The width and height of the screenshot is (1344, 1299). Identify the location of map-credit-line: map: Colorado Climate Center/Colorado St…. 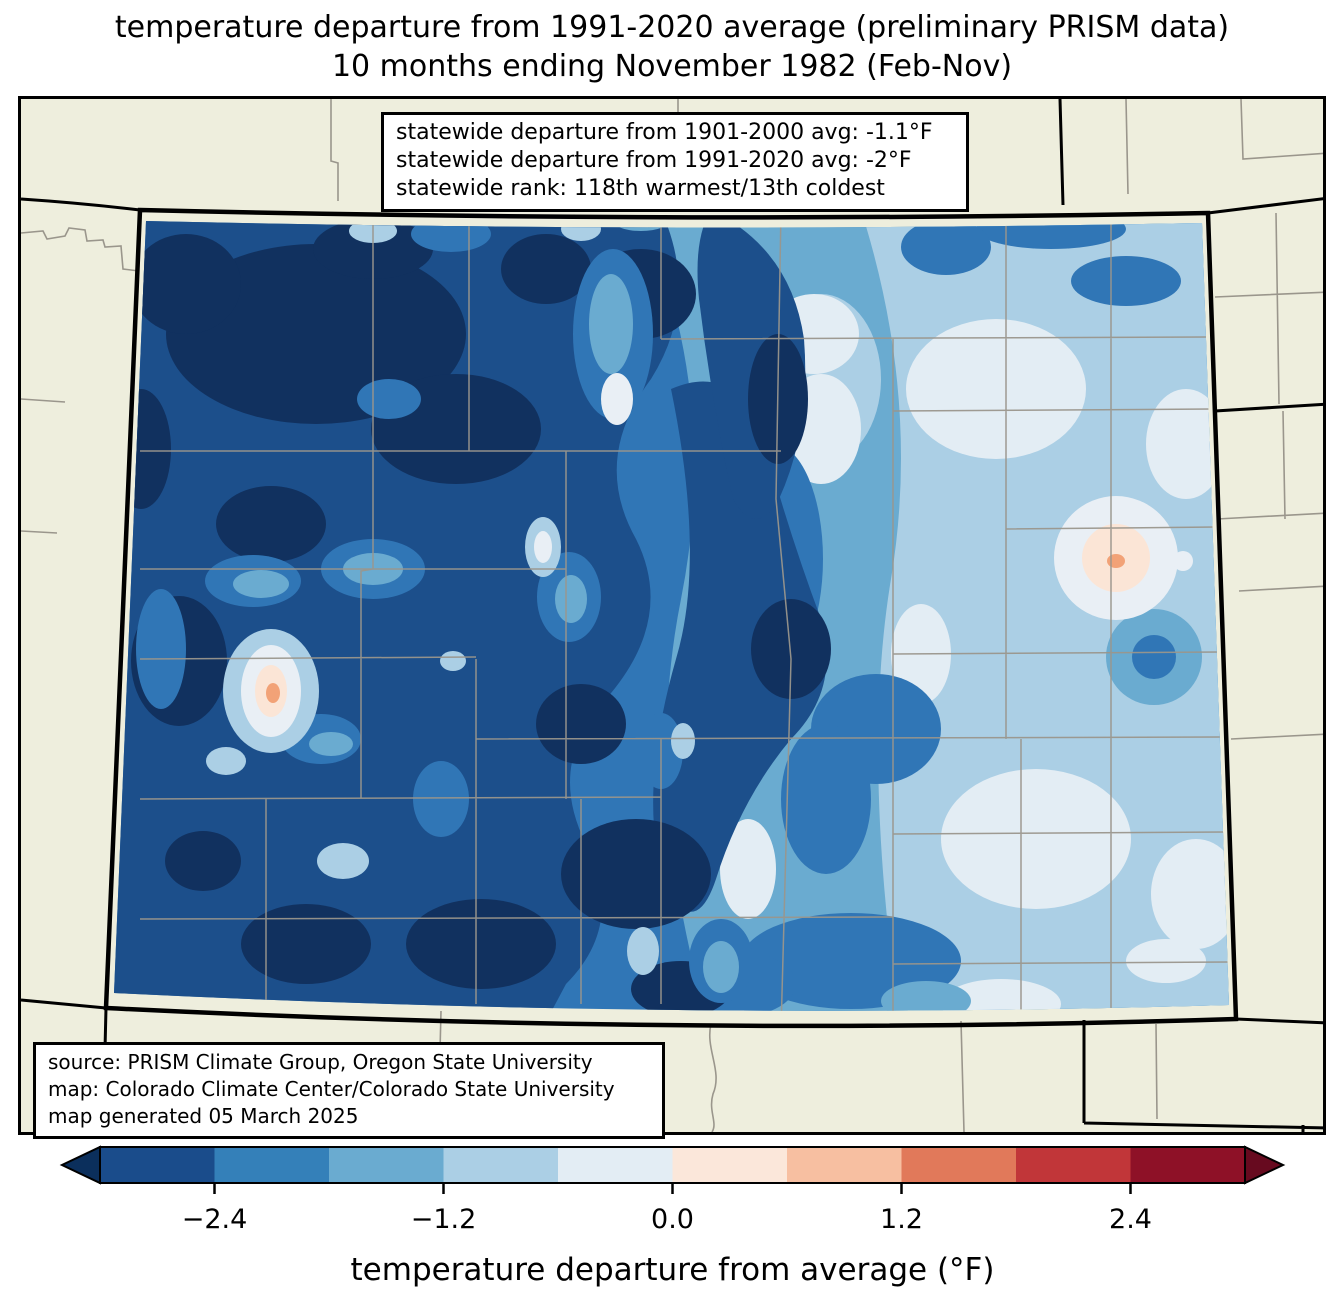
(331, 1089).